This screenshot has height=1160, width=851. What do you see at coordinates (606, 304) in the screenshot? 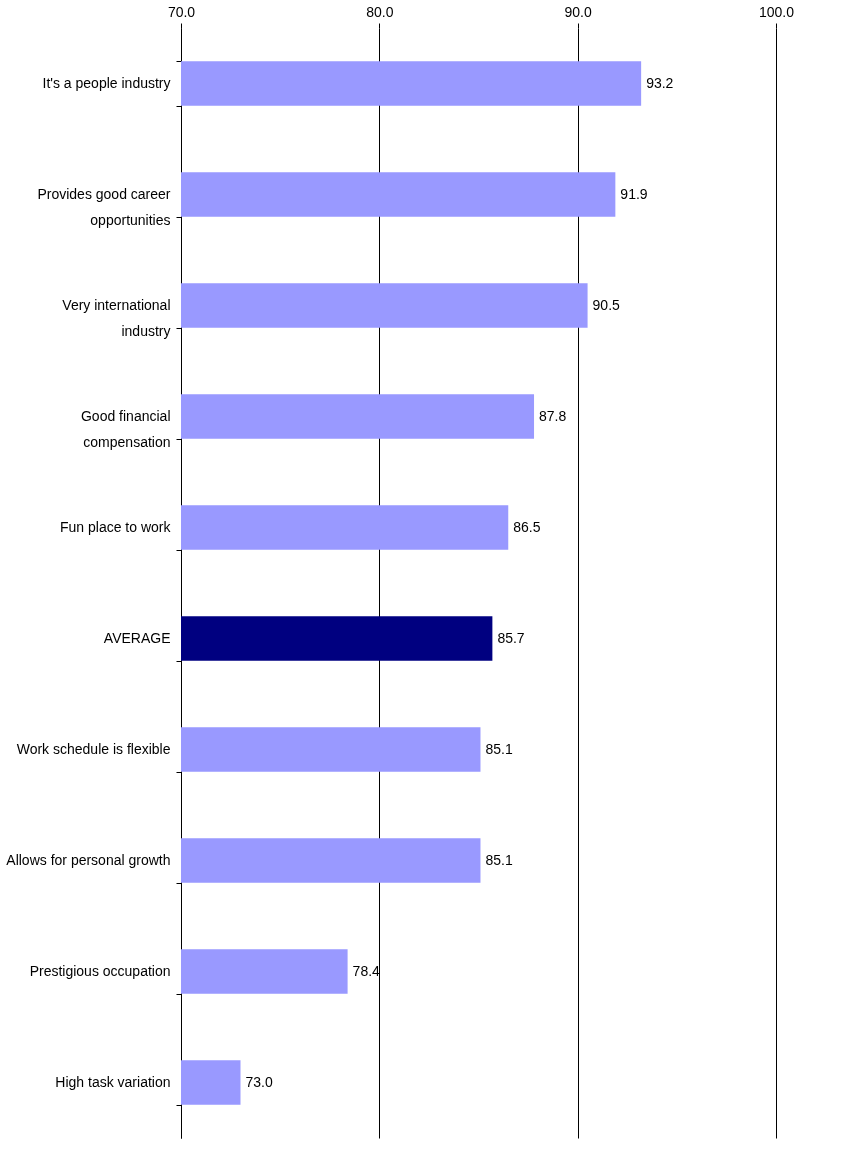
I see `data-label: 90.5` at bounding box center [606, 304].